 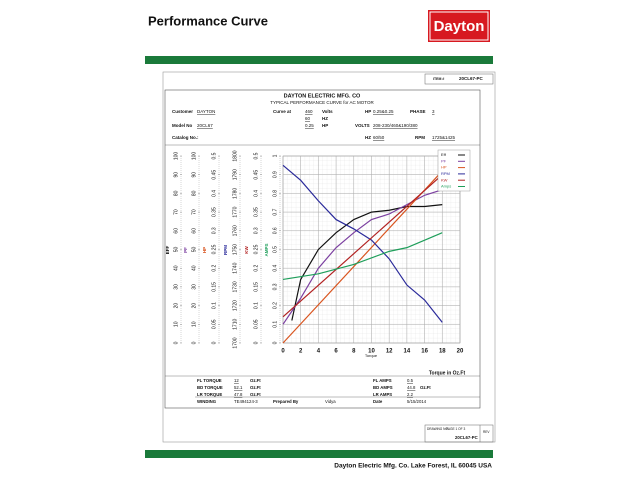 What do you see at coordinates (176, 287) in the screenshot?
I see `y-tick-label: 30` at bounding box center [176, 287].